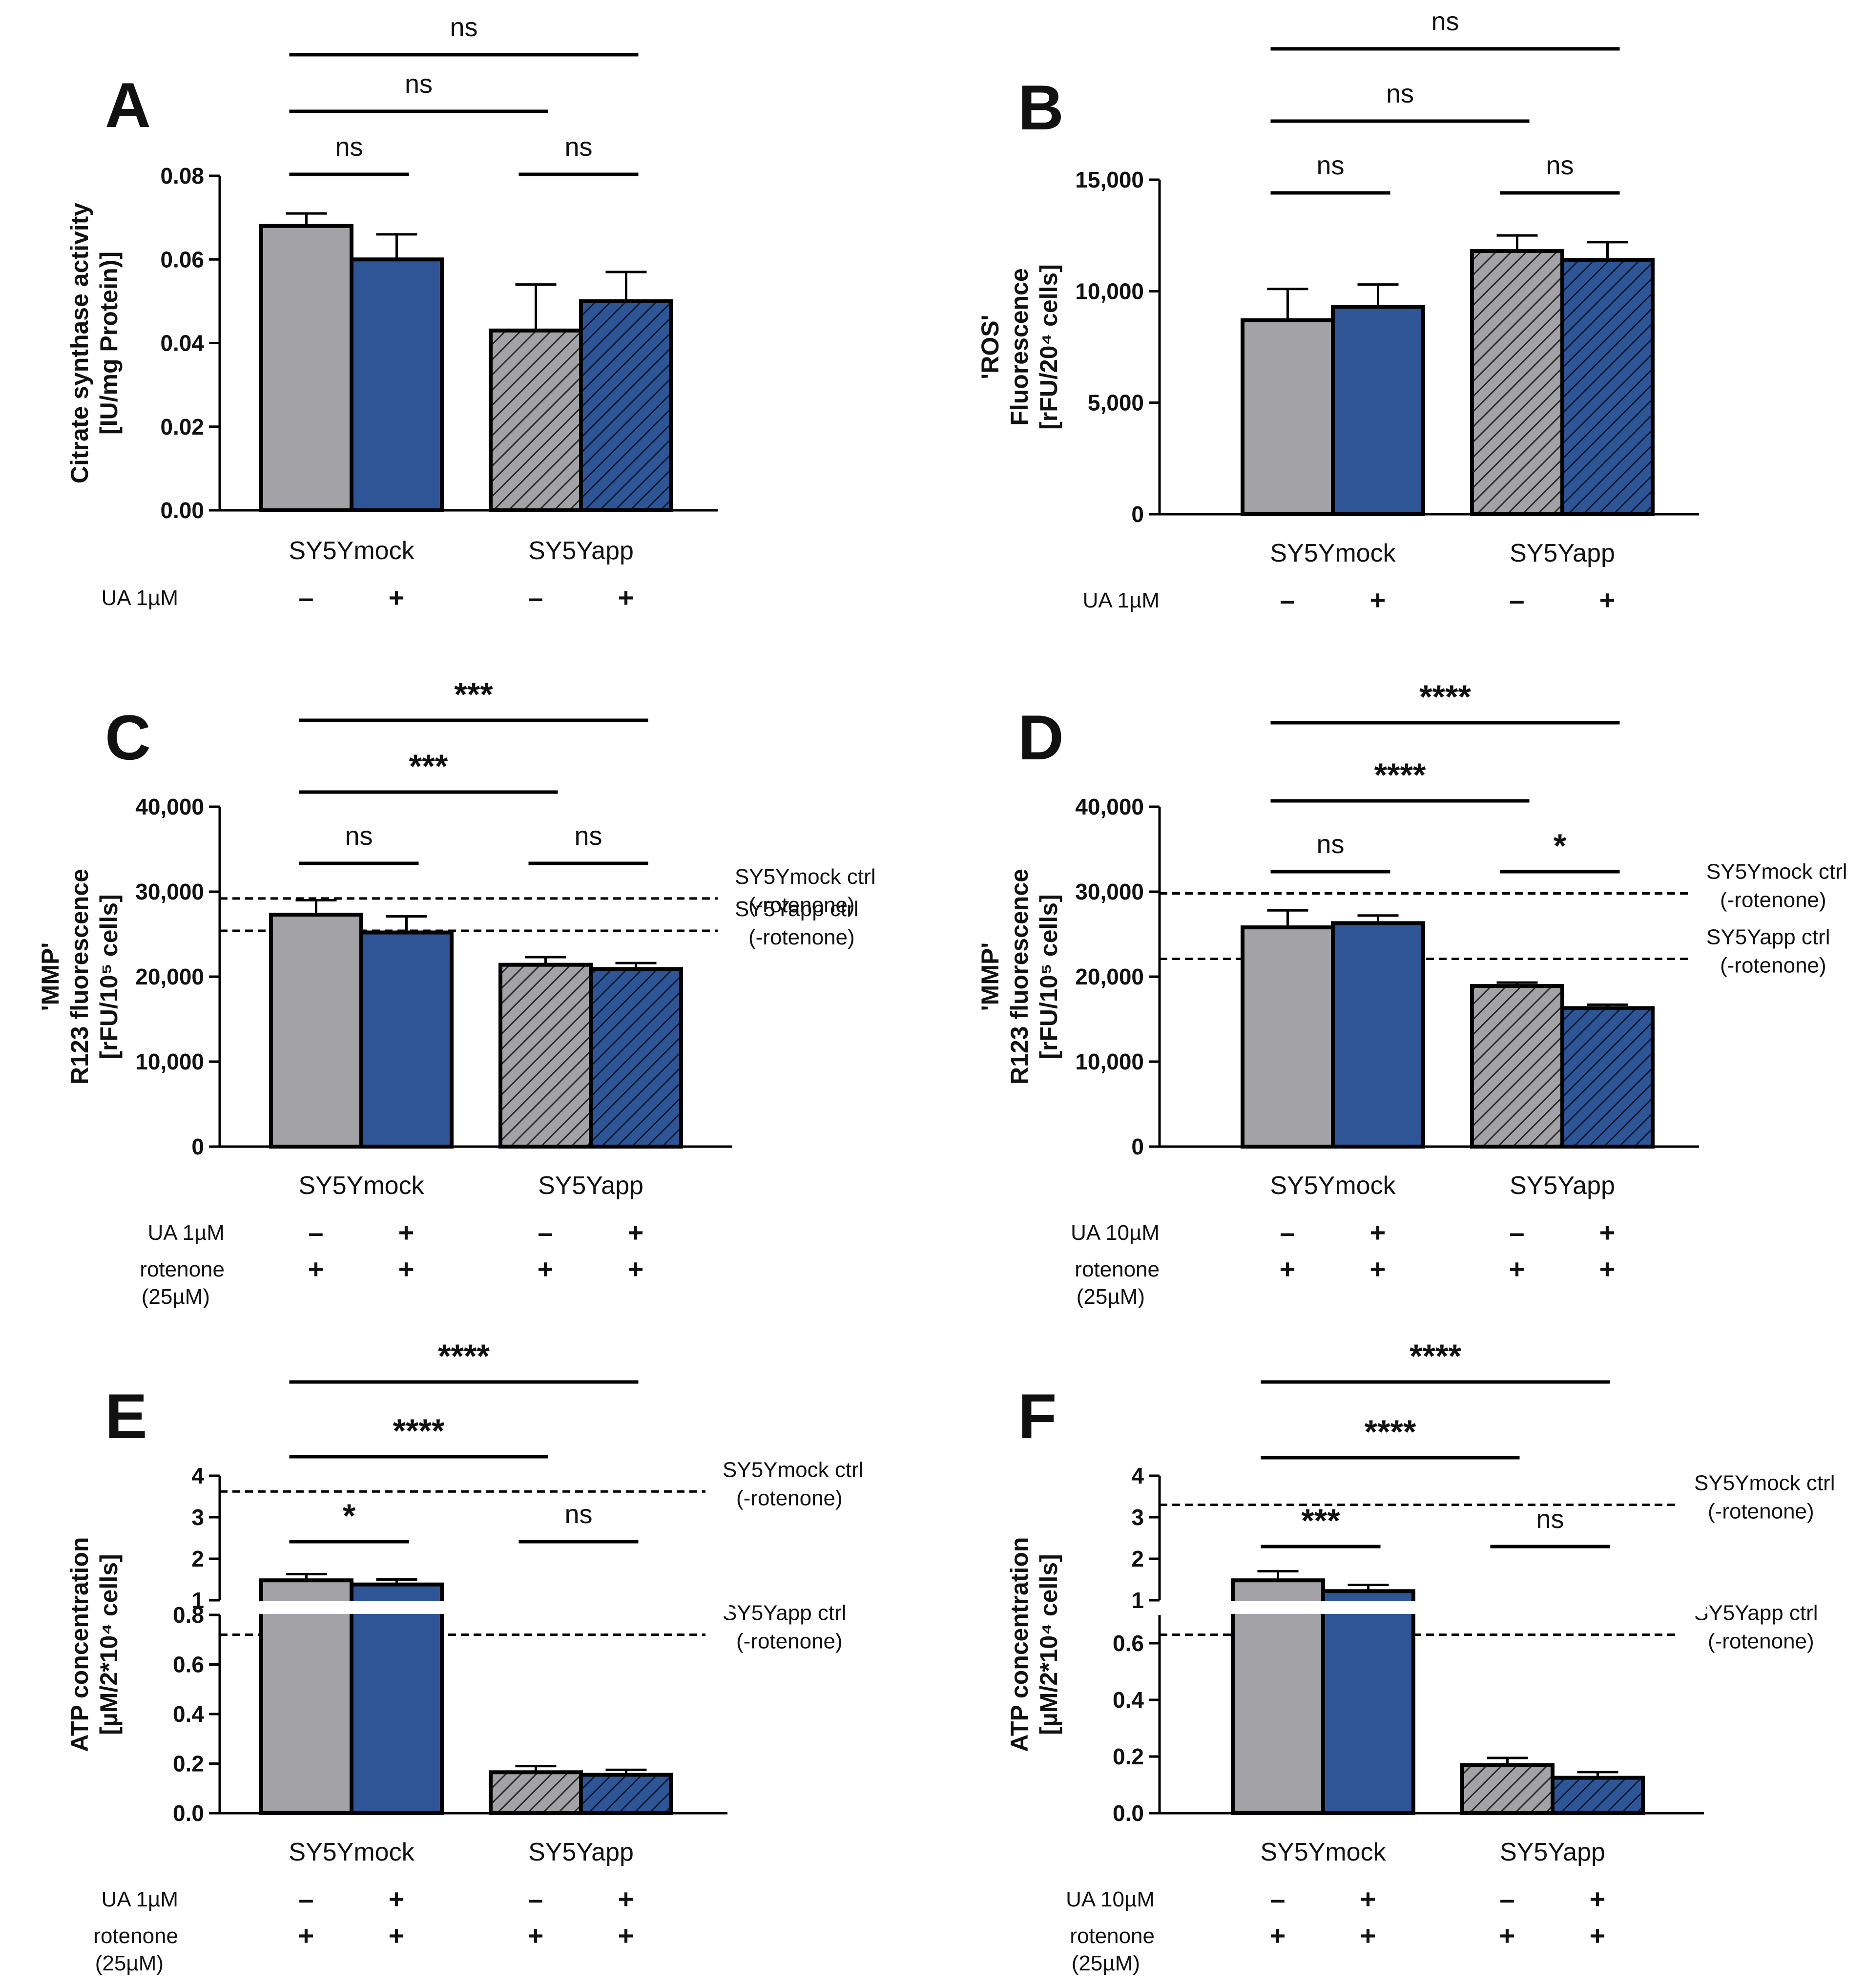  Describe the element at coordinates (1111, 1297) in the screenshot. I see `panel-d-row-sublabel-1: (25µM)` at that location.